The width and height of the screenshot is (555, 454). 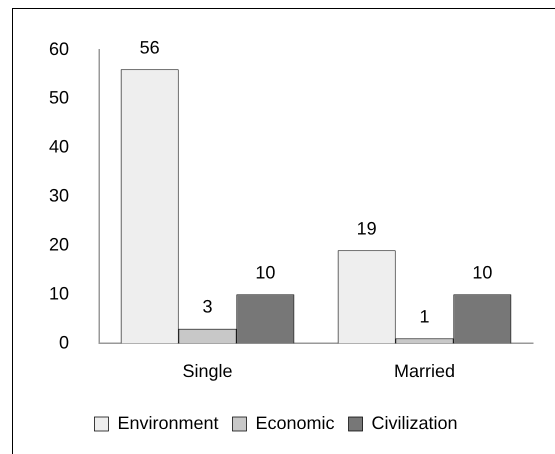 I want to click on y-tick-label: 60, so click(x=59, y=48).